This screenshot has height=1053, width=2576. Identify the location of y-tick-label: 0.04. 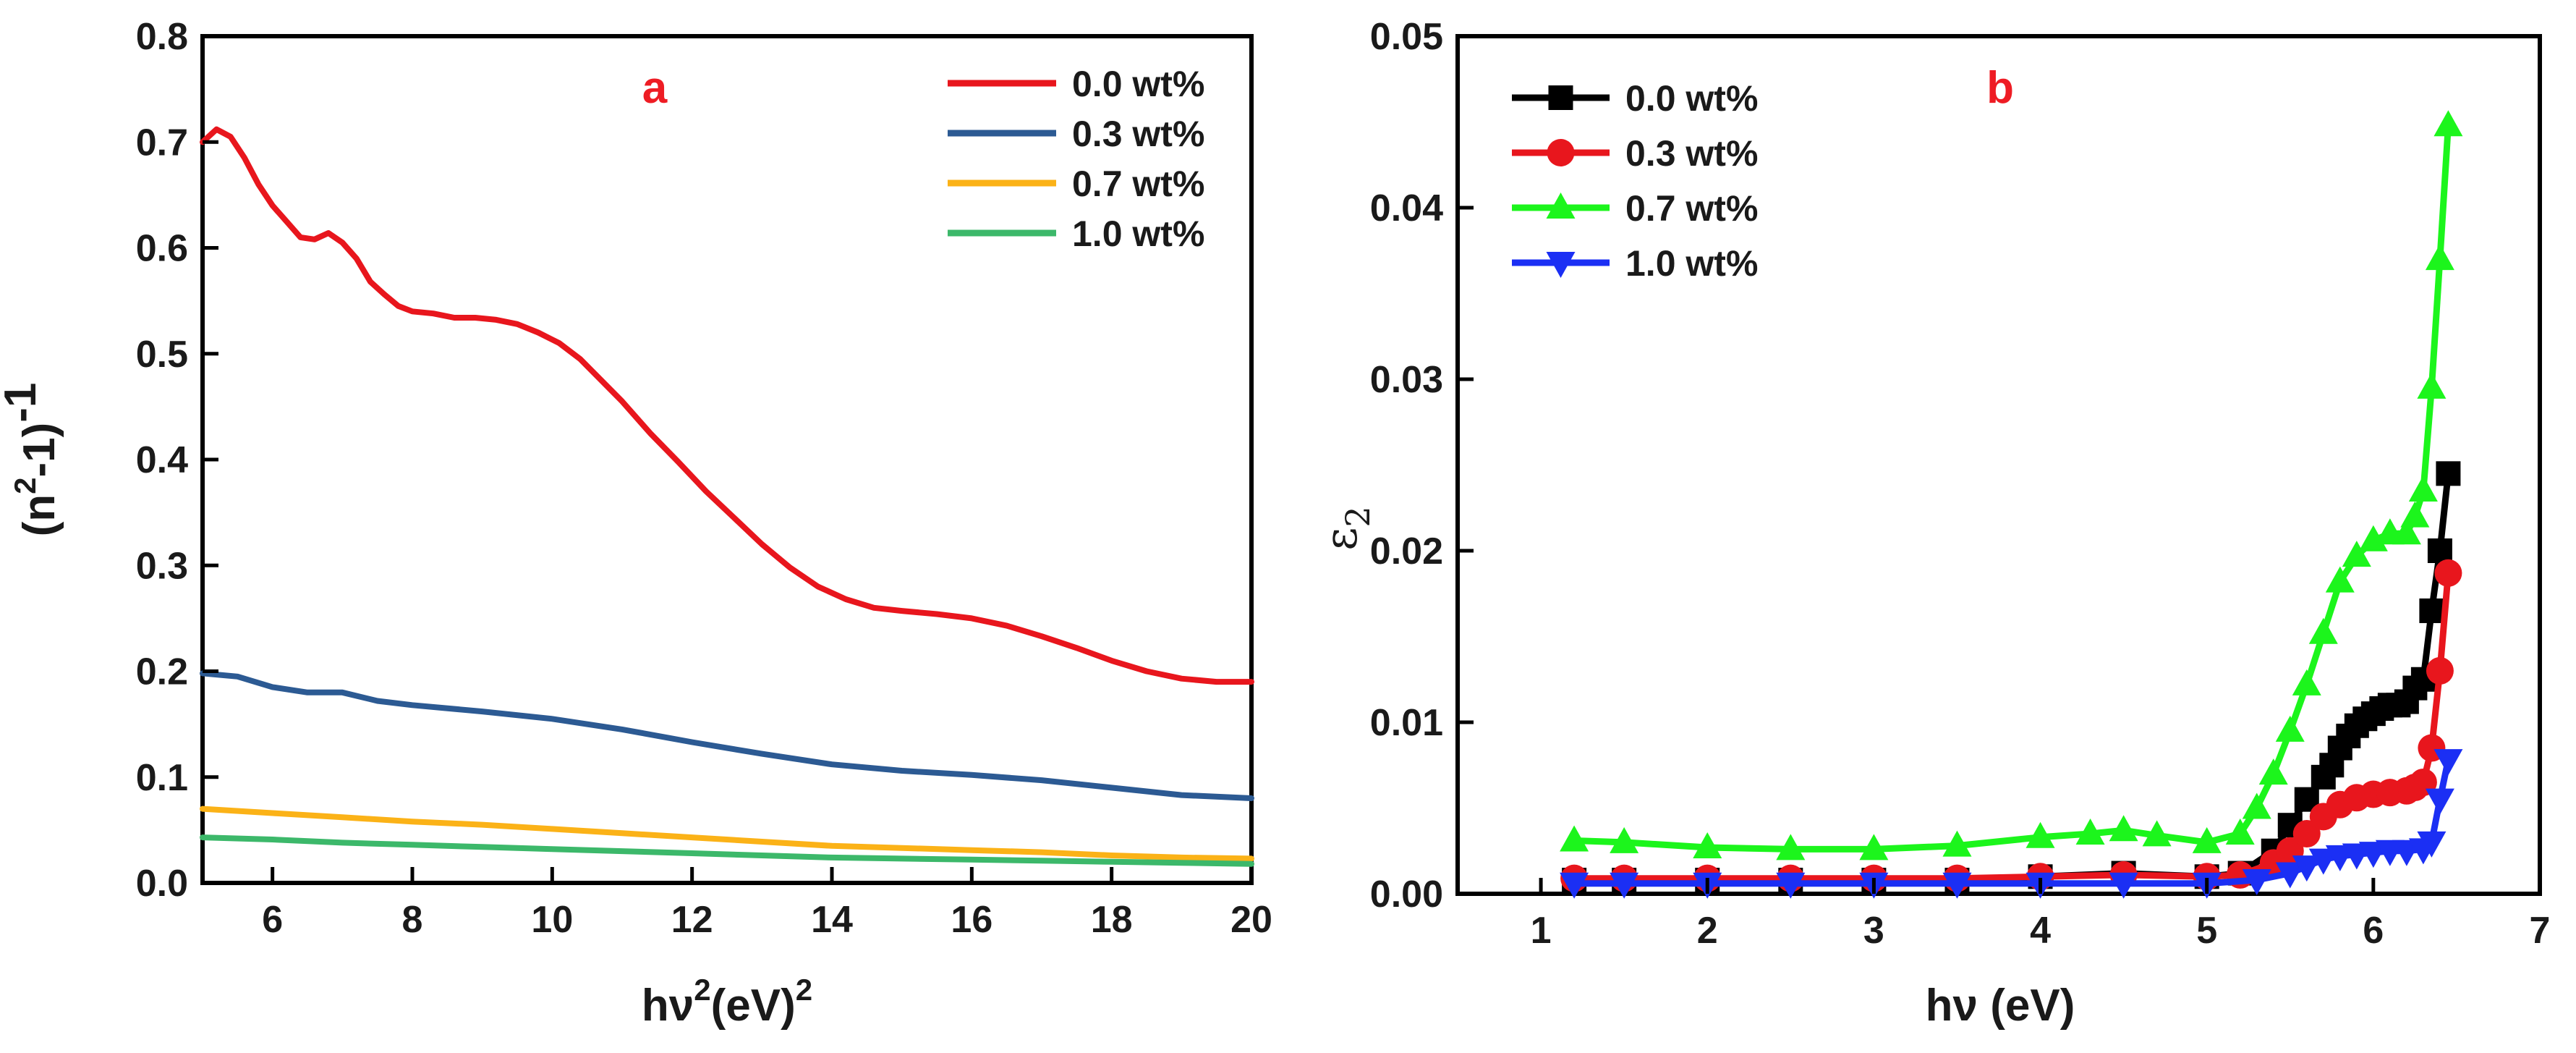
(1406, 208).